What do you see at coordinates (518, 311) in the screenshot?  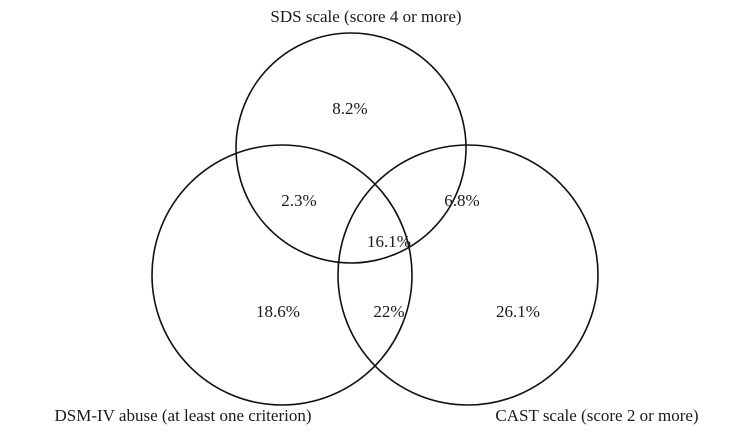 I see `region-label: 26.1%` at bounding box center [518, 311].